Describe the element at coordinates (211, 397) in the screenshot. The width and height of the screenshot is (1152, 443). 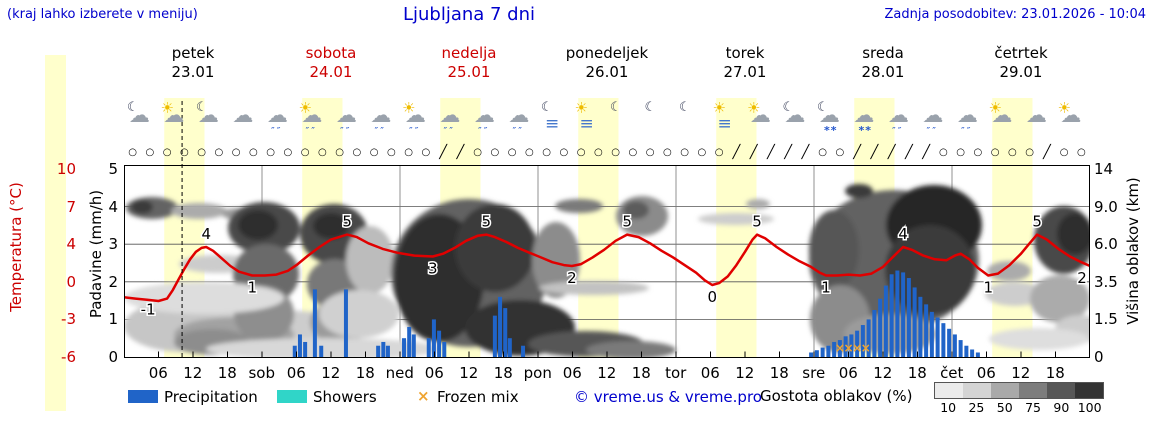
I see `precipitation-legend-label: Precipitation` at that location.